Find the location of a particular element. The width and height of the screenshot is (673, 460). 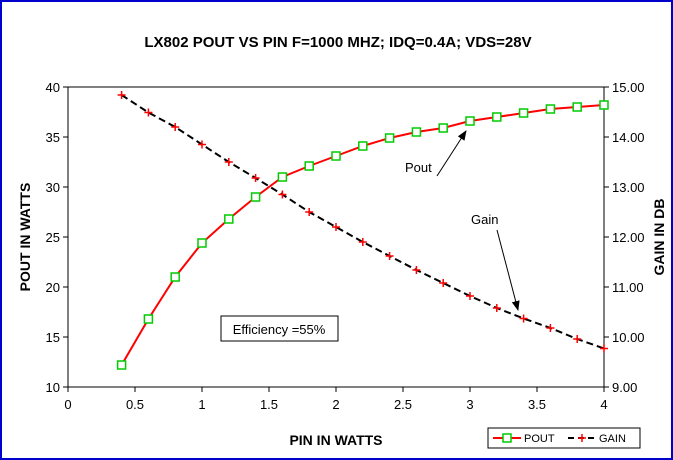

pout-annotation: Pout is located at coordinates (436, 153).